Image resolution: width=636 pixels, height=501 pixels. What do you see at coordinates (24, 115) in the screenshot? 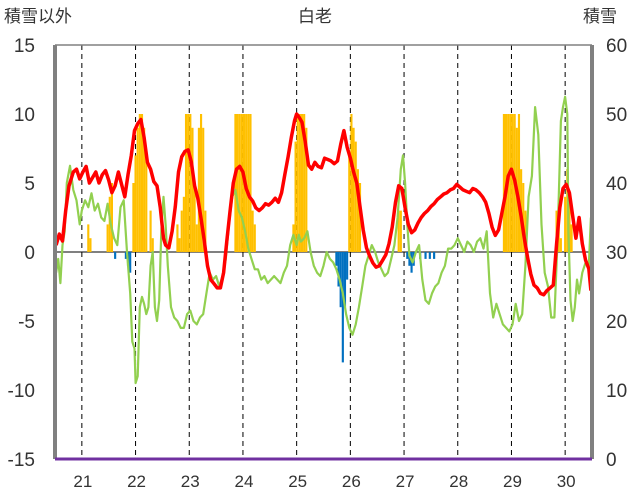
I see `left-tick-label: 10` at bounding box center [24, 115].